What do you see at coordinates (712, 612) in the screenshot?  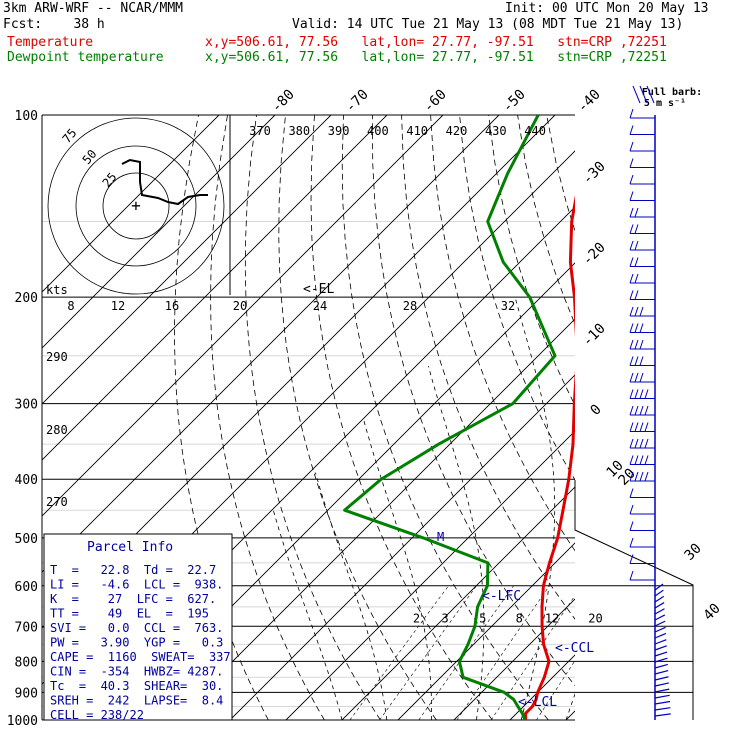 I see `isotherm-label: 40` at bounding box center [712, 612].